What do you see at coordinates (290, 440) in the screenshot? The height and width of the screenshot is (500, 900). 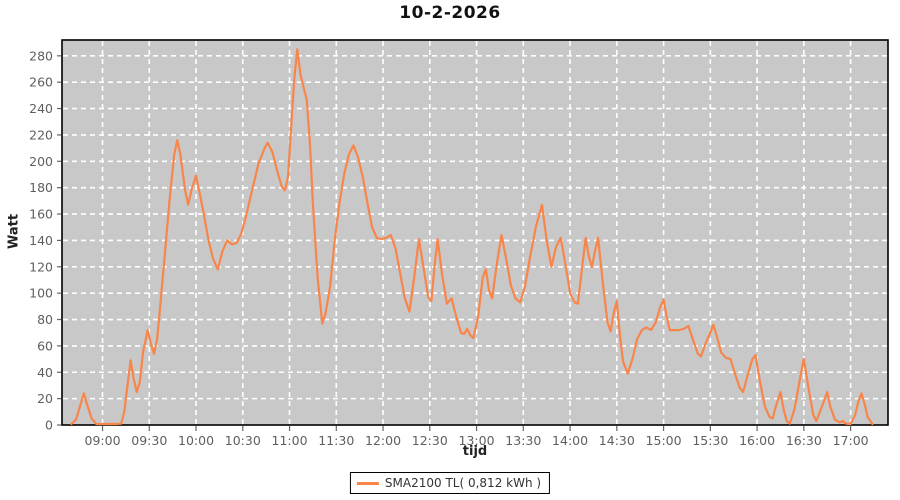 I see `svg-text: 11:00` at bounding box center [290, 440].